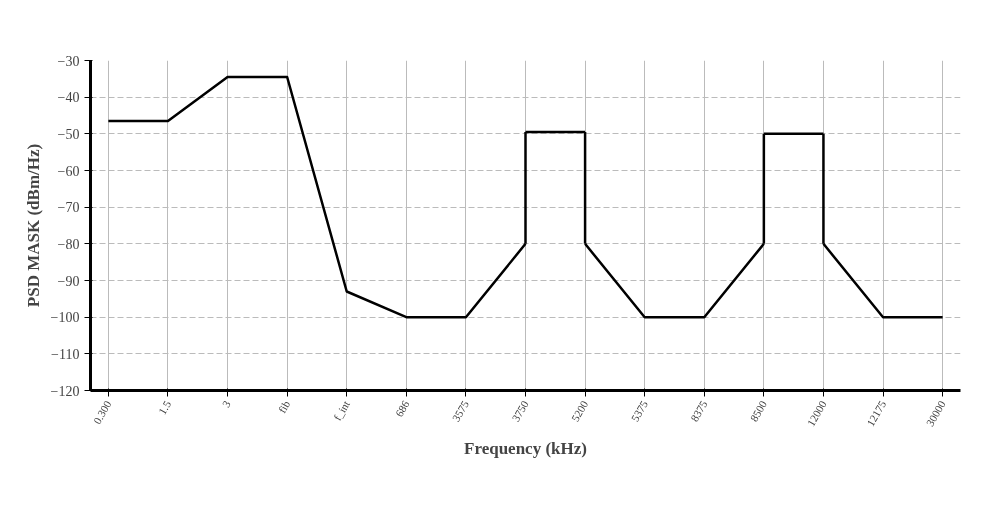 The image size is (1004, 507). I want to click on x-tick-label: fib, so click(284, 407).